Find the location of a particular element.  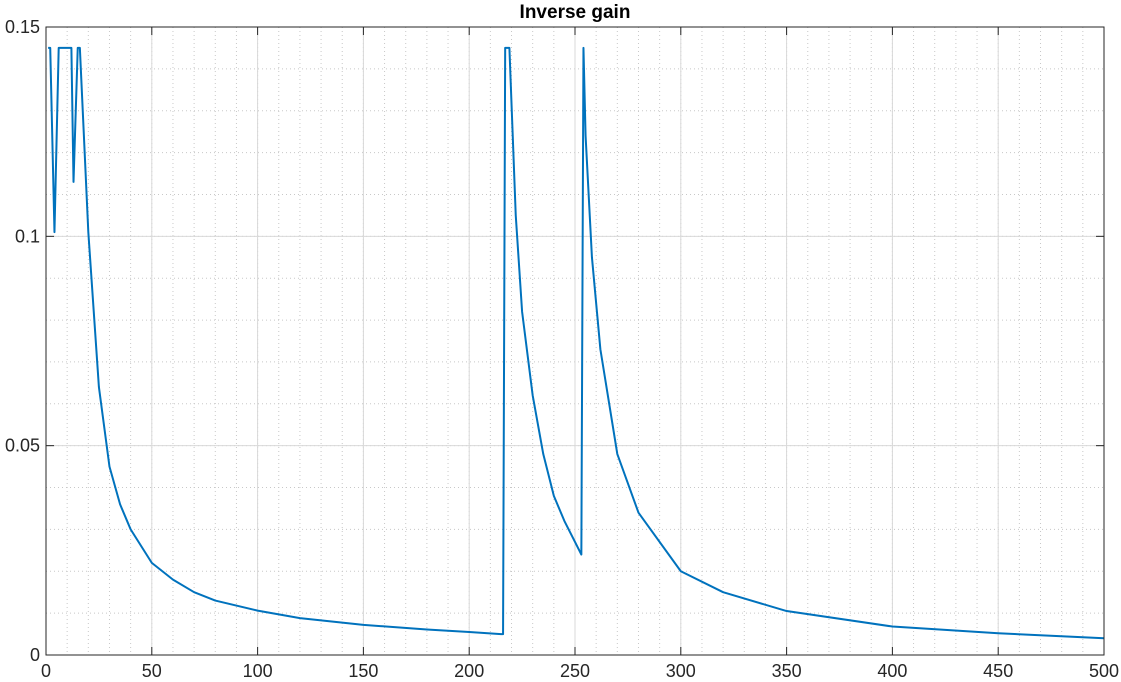

x-tick-labels: 0 50 100 150 200 250 300 350 400 450 500 is located at coordinates (580, 671).